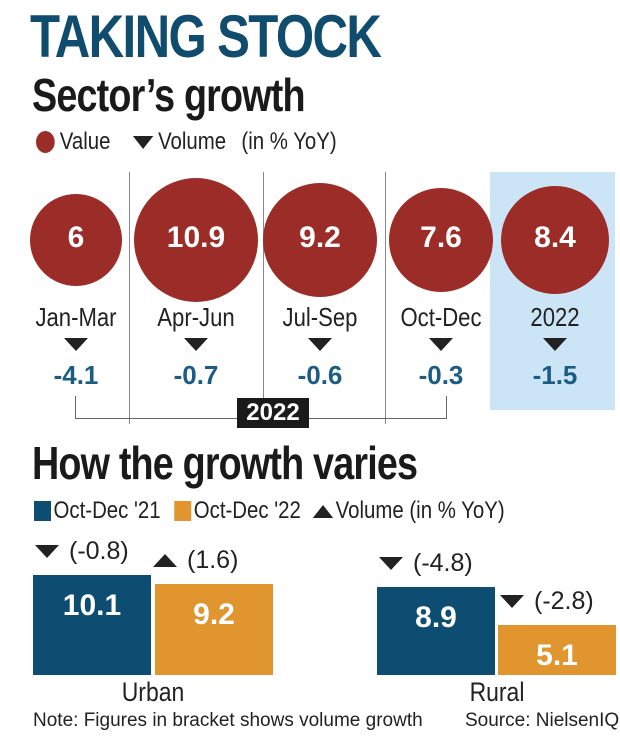  I want to click on bubble-value-label: 8.4, so click(555, 237).